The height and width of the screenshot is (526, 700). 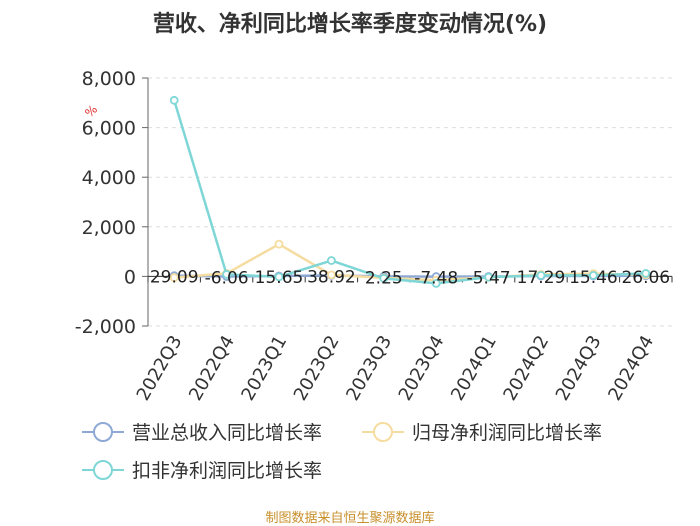 I want to click on data-label: -6.06, so click(x=227, y=279).